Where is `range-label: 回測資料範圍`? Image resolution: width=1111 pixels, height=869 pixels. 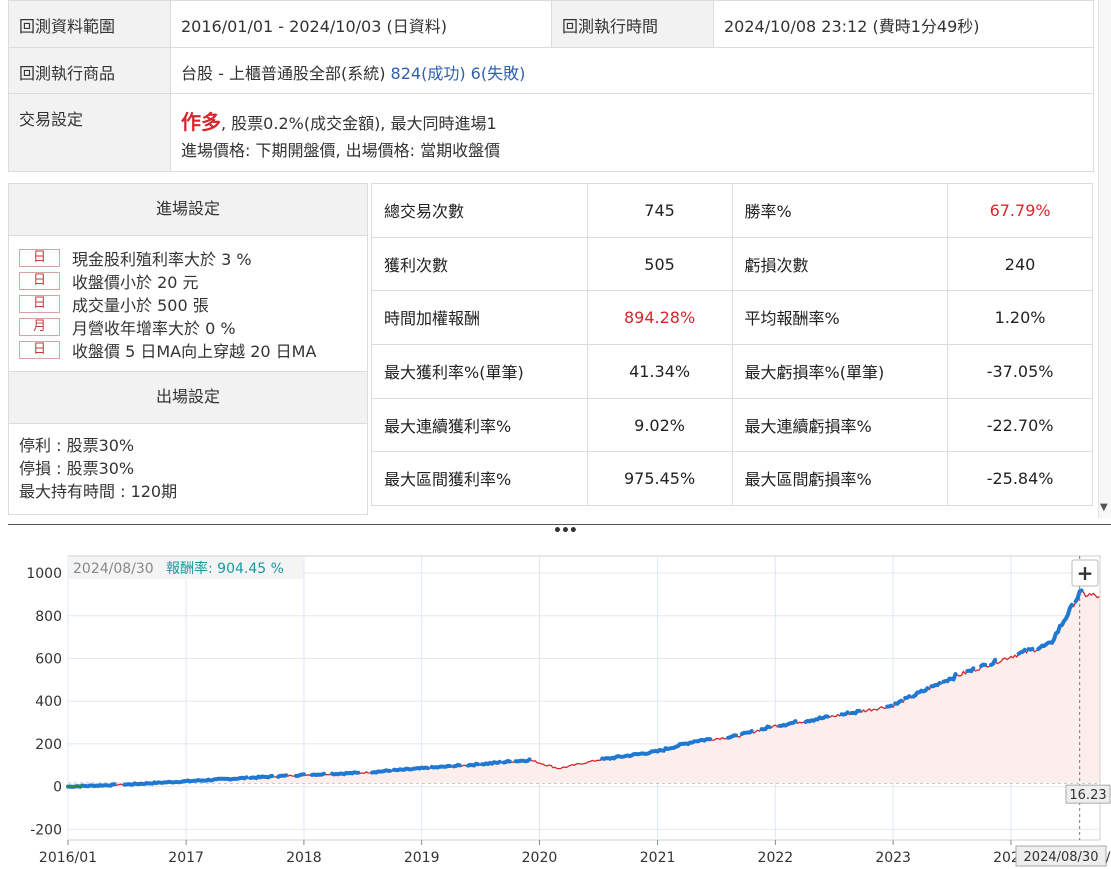
range-label: 回測資料範圍 is located at coordinates (89, 24).